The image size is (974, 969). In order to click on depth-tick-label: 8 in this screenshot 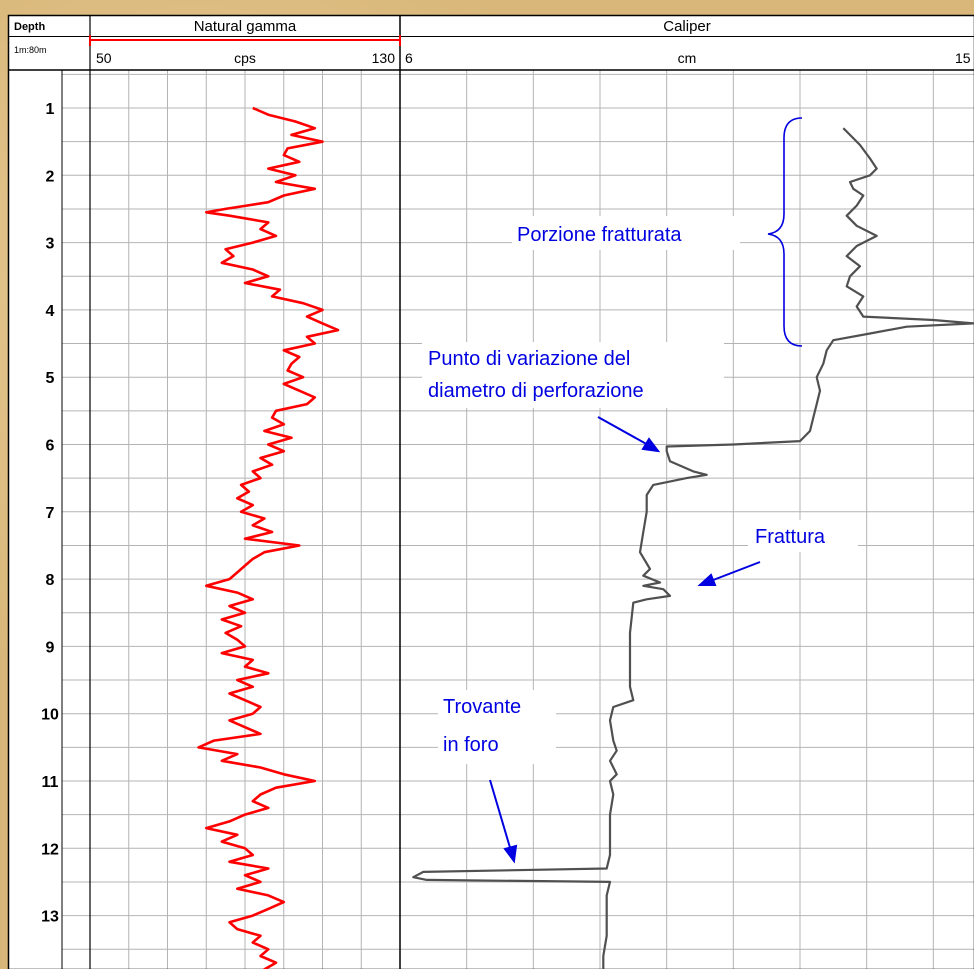, I will do `click(50, 580)`.